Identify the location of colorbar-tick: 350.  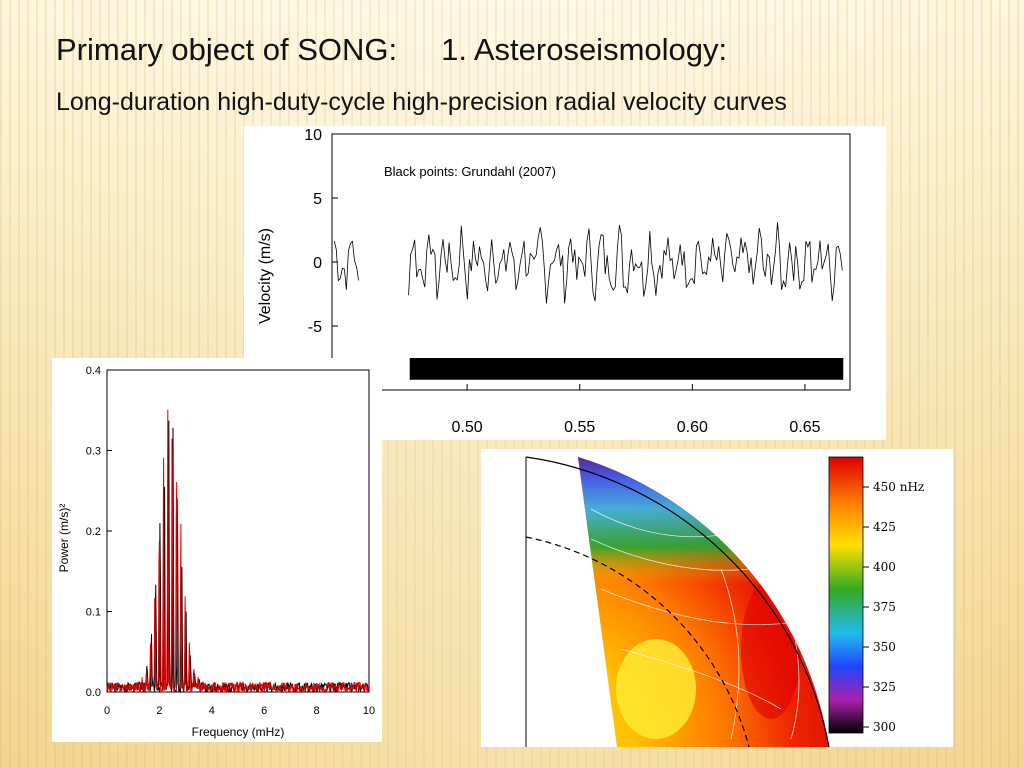
(884, 647).